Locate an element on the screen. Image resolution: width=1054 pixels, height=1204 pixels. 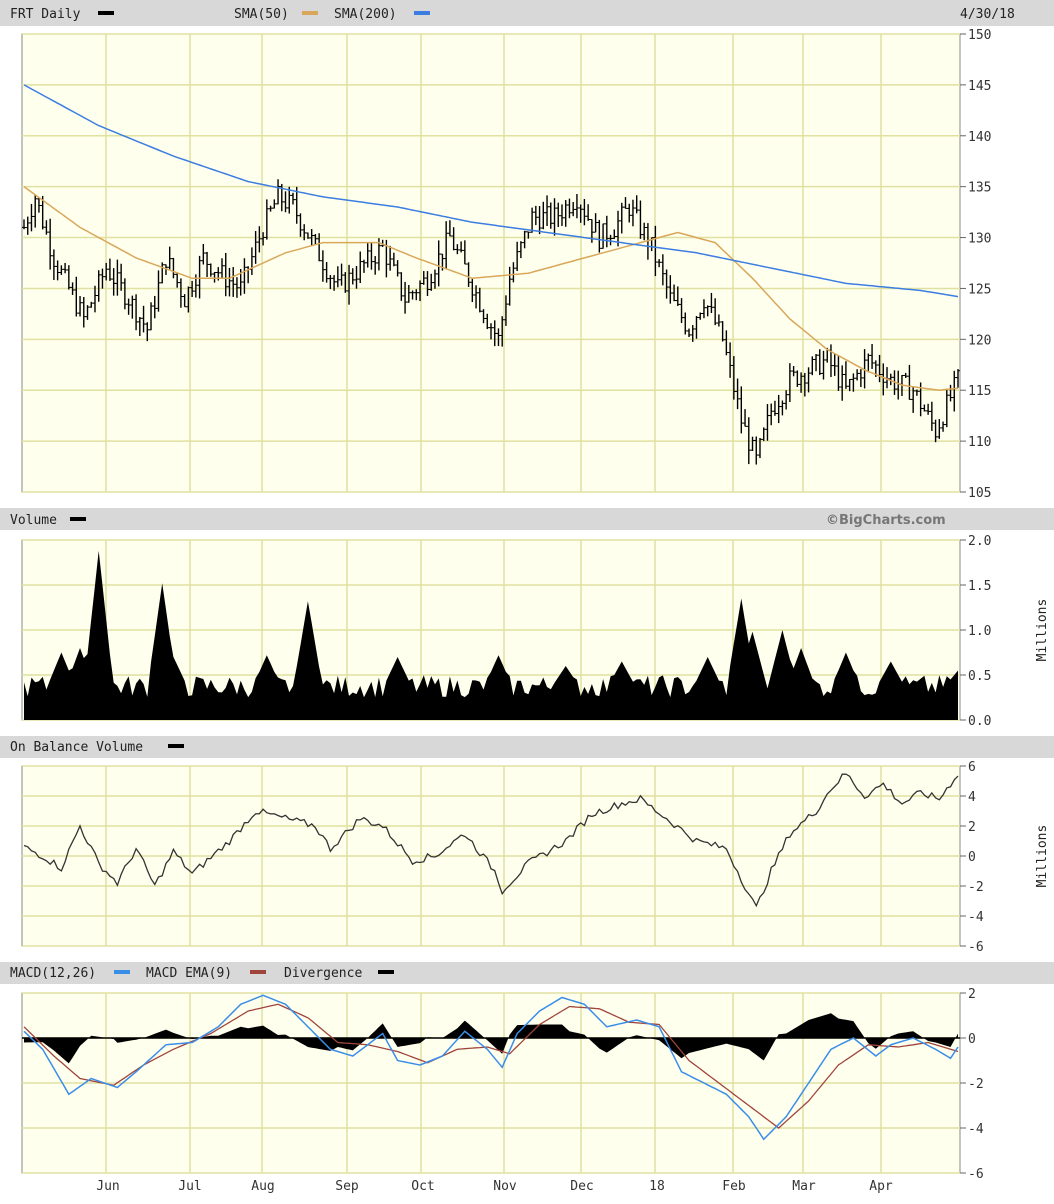
y-tick-label: 4 is located at coordinates (972, 797).